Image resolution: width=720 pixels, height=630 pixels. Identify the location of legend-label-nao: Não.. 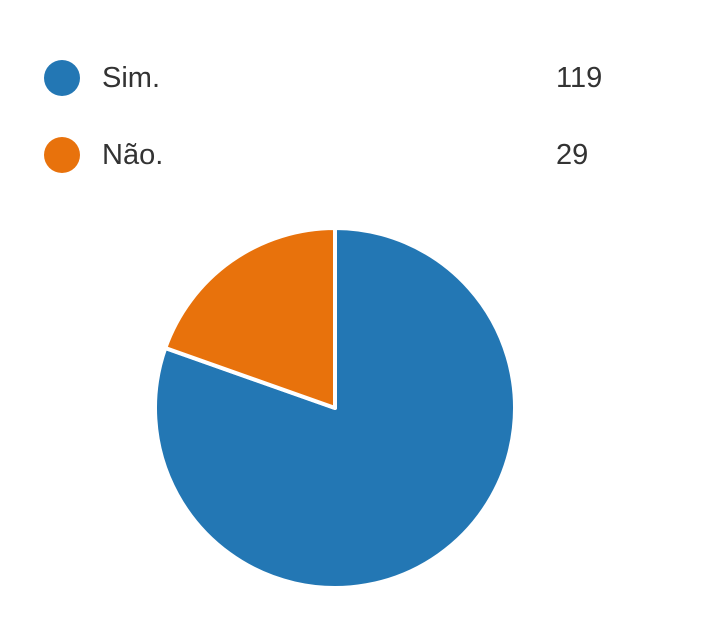
(133, 155).